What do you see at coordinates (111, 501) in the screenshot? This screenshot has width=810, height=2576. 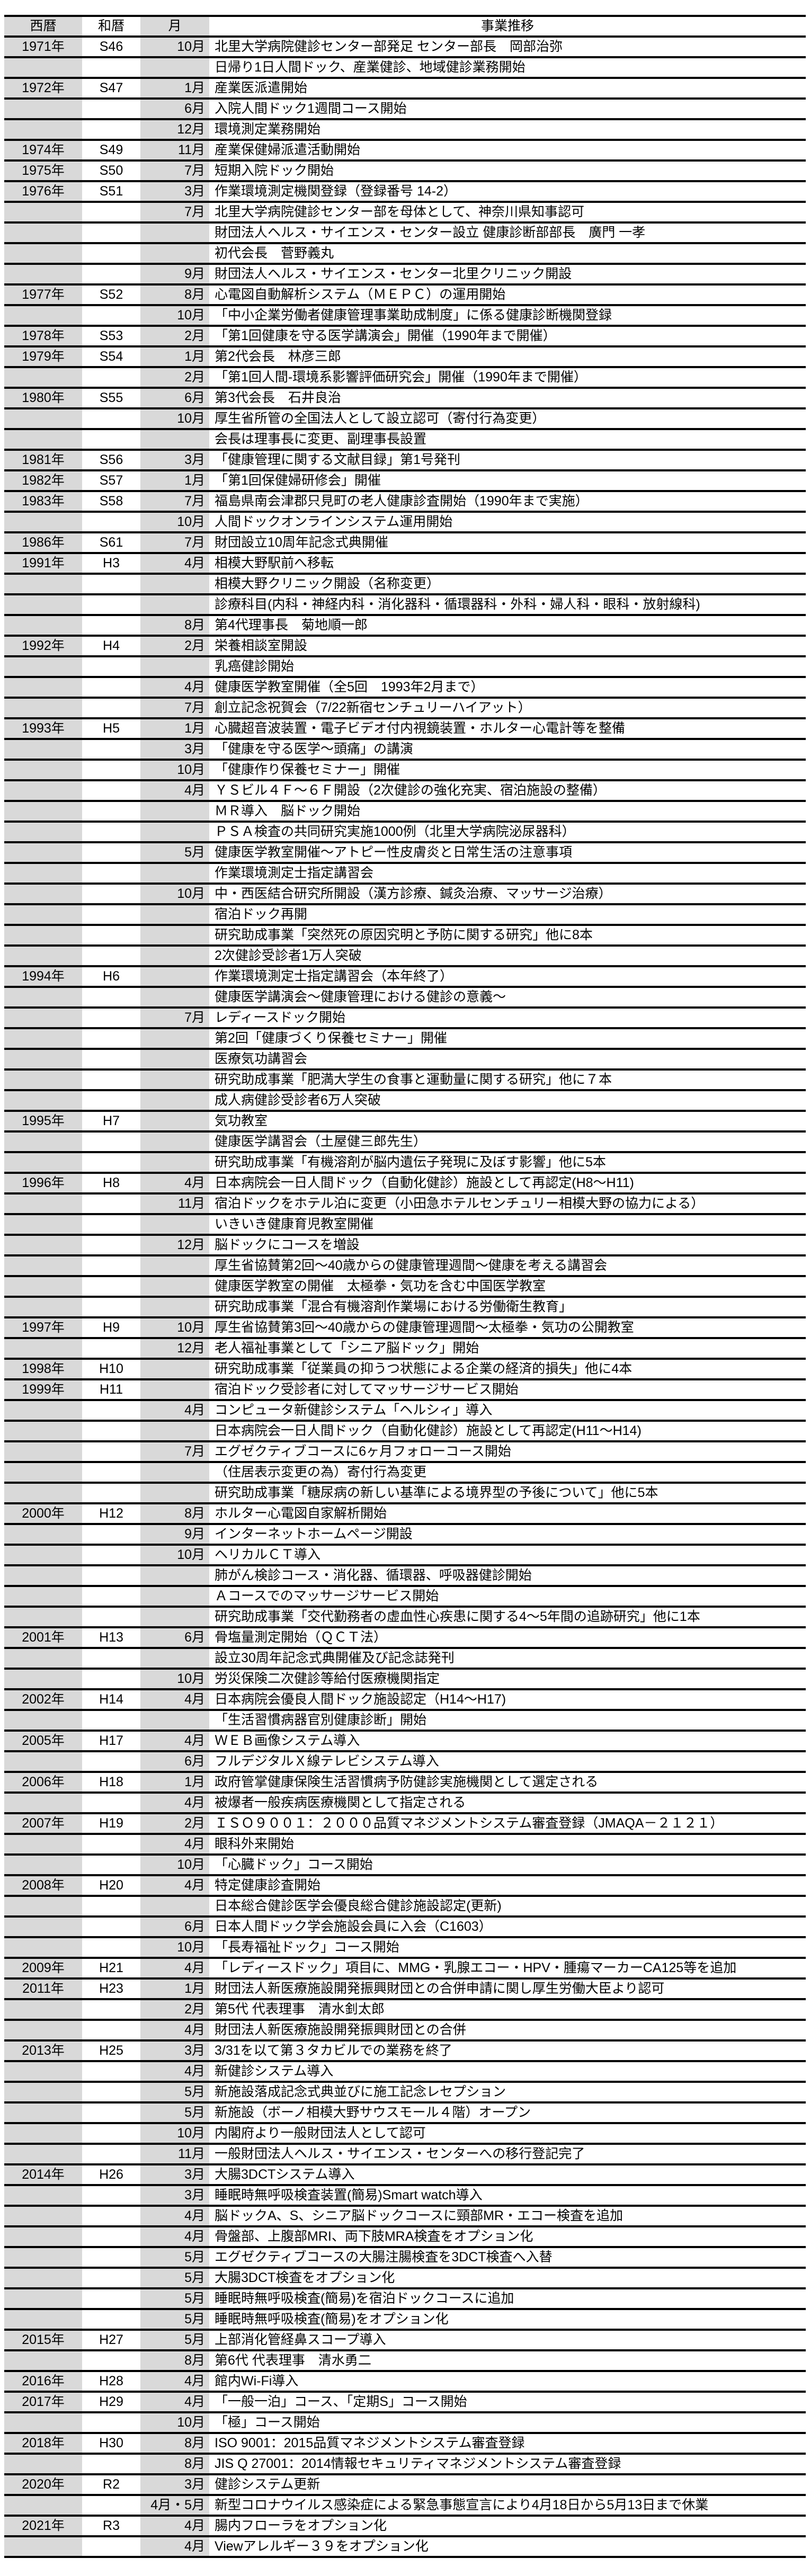 I see `era-cell: S58` at bounding box center [111, 501].